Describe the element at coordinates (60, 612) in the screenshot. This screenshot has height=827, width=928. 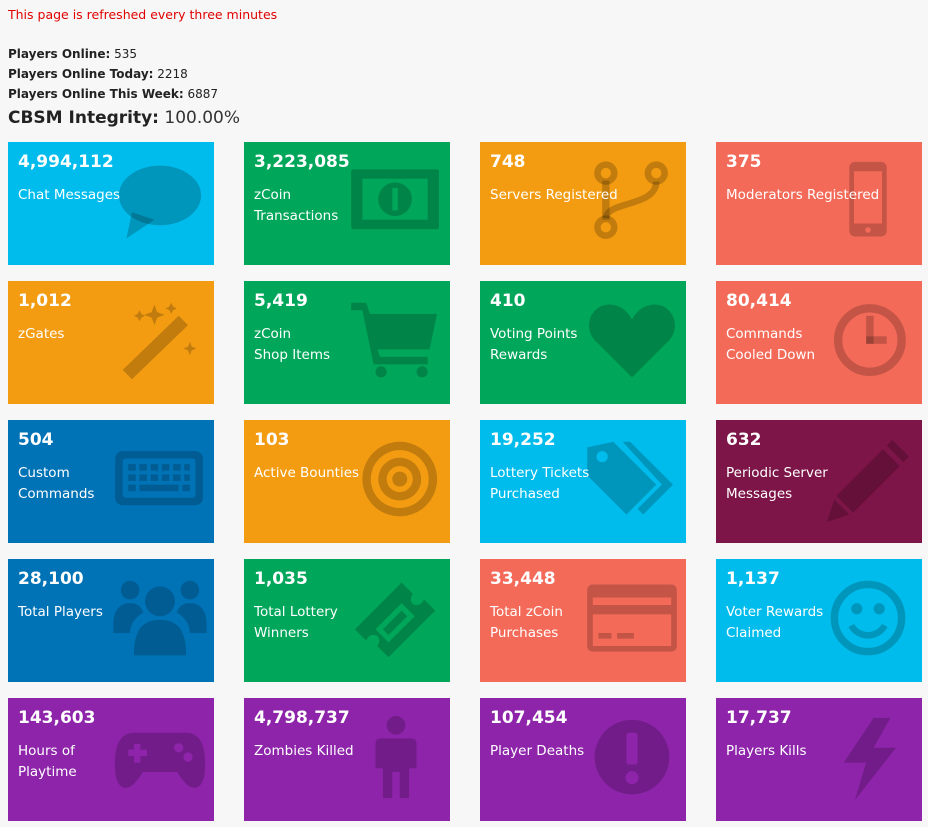
I see `tile-label: Total Players` at that location.